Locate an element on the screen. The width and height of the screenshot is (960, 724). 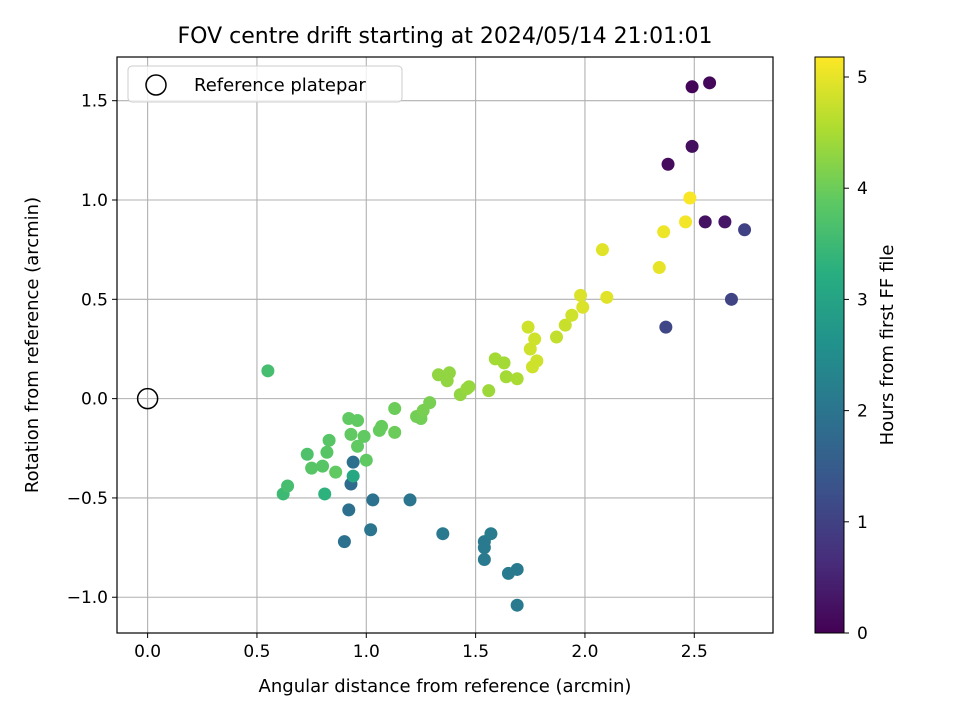
y-tick-label: 0.5 is located at coordinates (94, 300).